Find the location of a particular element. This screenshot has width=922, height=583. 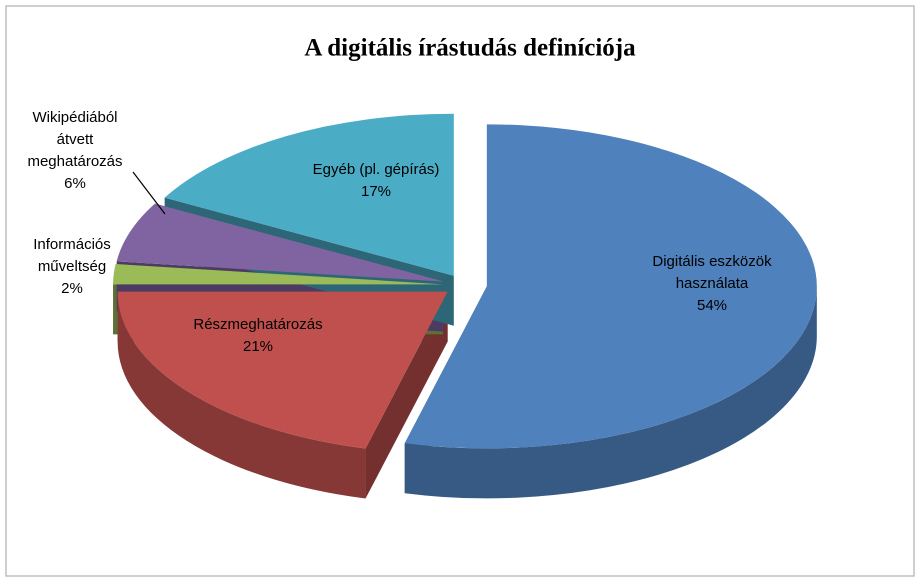

value-label: 21% is located at coordinates (258, 346).